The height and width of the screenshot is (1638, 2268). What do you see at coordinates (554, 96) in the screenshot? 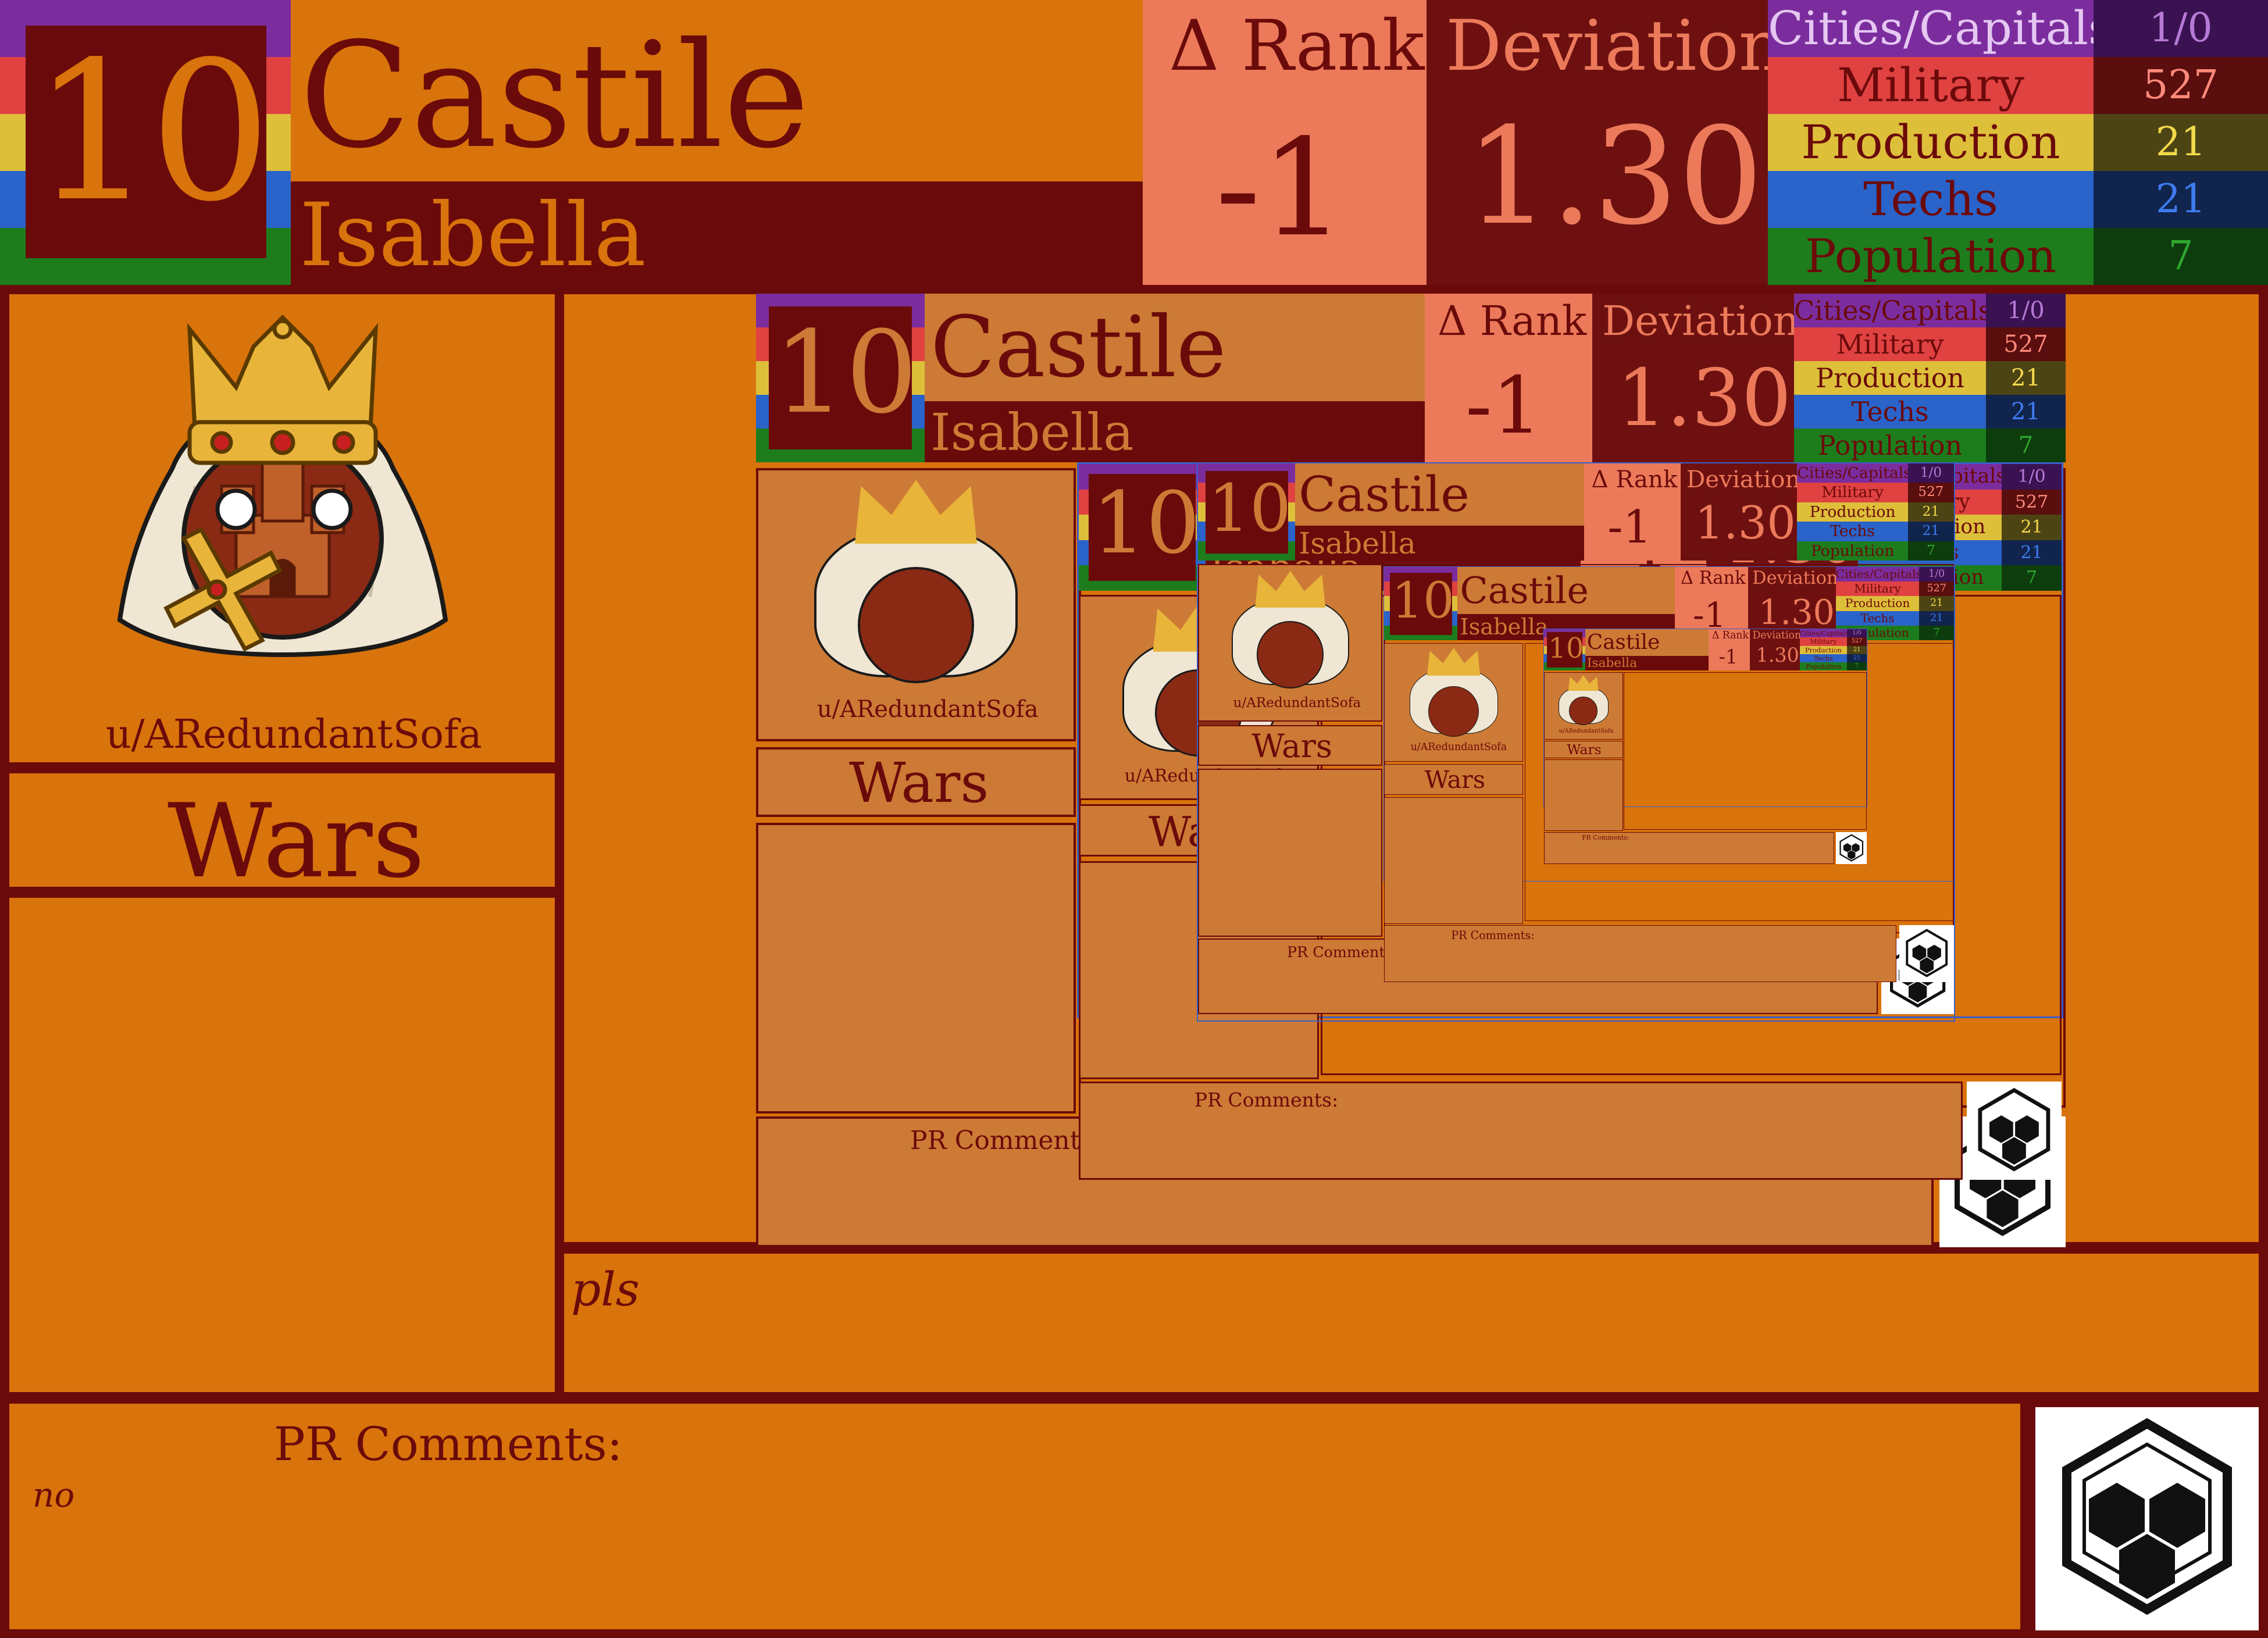
I see `nation-name: Castile` at bounding box center [554, 96].